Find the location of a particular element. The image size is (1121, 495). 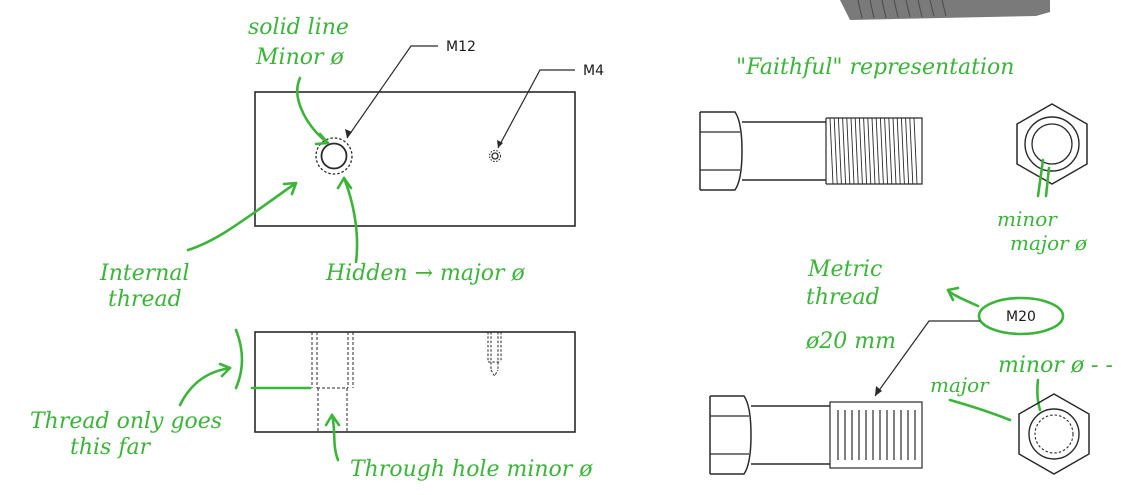

thread-only-note-1: Thread only goes is located at coordinates (126, 421).